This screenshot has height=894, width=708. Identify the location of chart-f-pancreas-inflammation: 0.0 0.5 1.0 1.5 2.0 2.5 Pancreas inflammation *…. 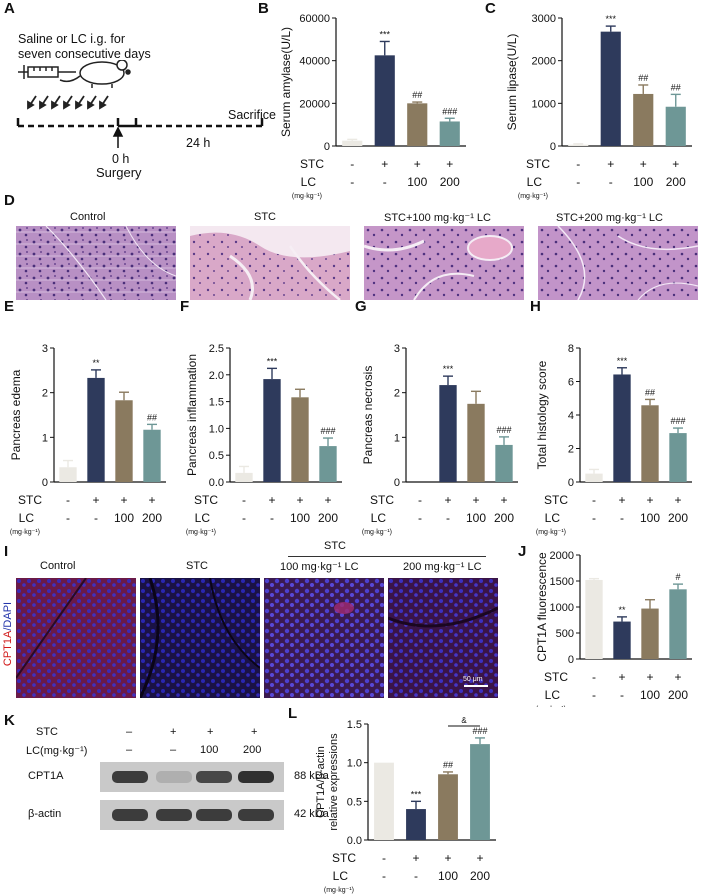
(263, 439).